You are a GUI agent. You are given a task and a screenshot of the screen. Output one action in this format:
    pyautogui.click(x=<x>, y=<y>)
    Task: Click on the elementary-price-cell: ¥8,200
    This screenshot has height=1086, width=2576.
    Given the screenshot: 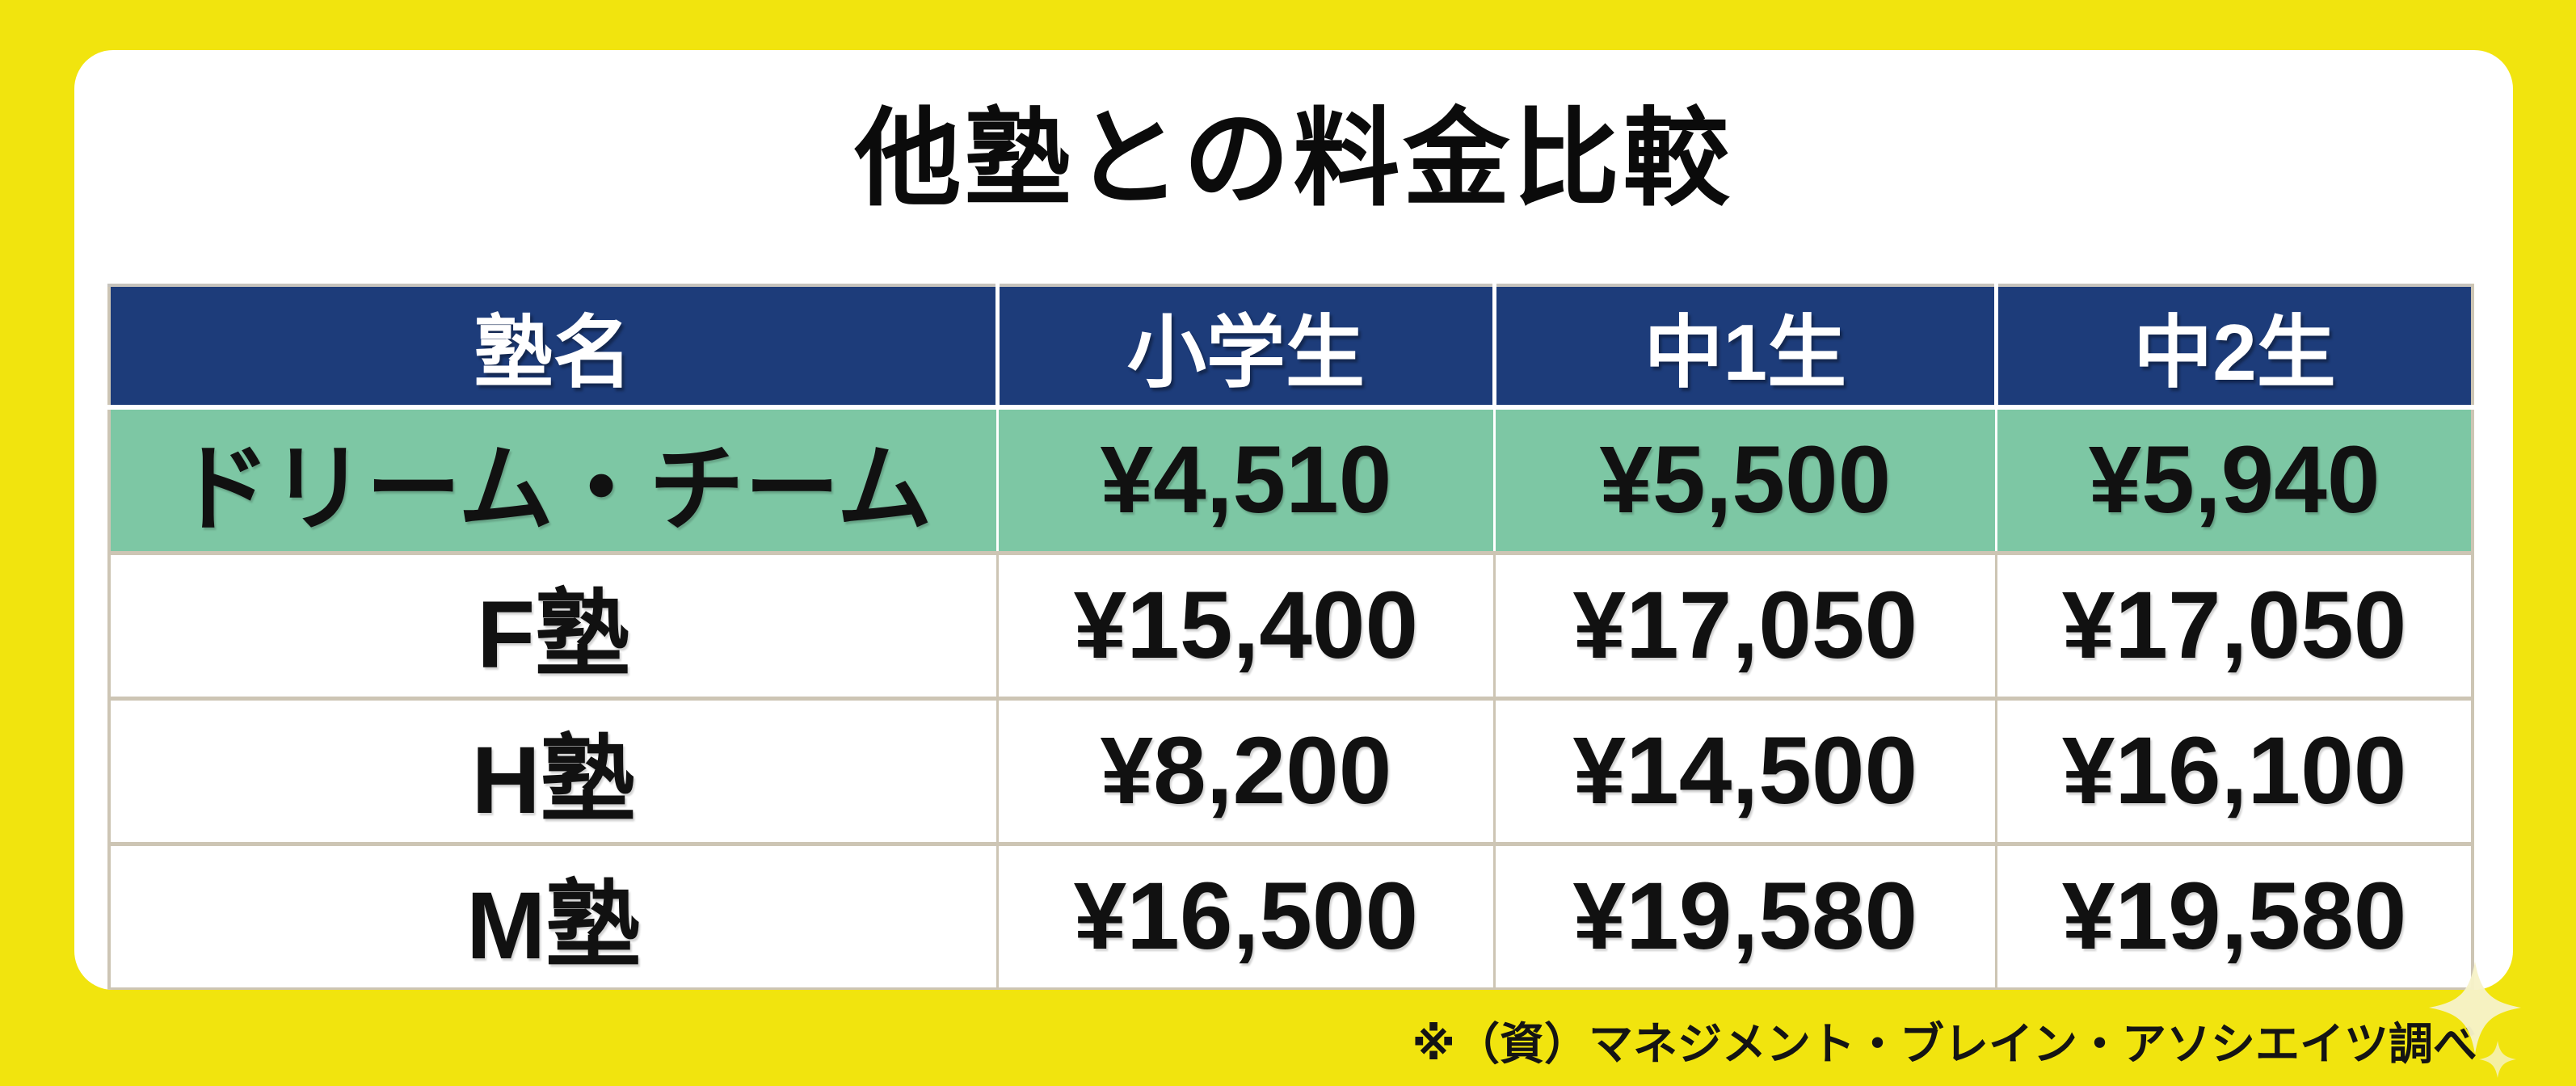 What is the action you would take?
    pyautogui.click(x=1246, y=771)
    